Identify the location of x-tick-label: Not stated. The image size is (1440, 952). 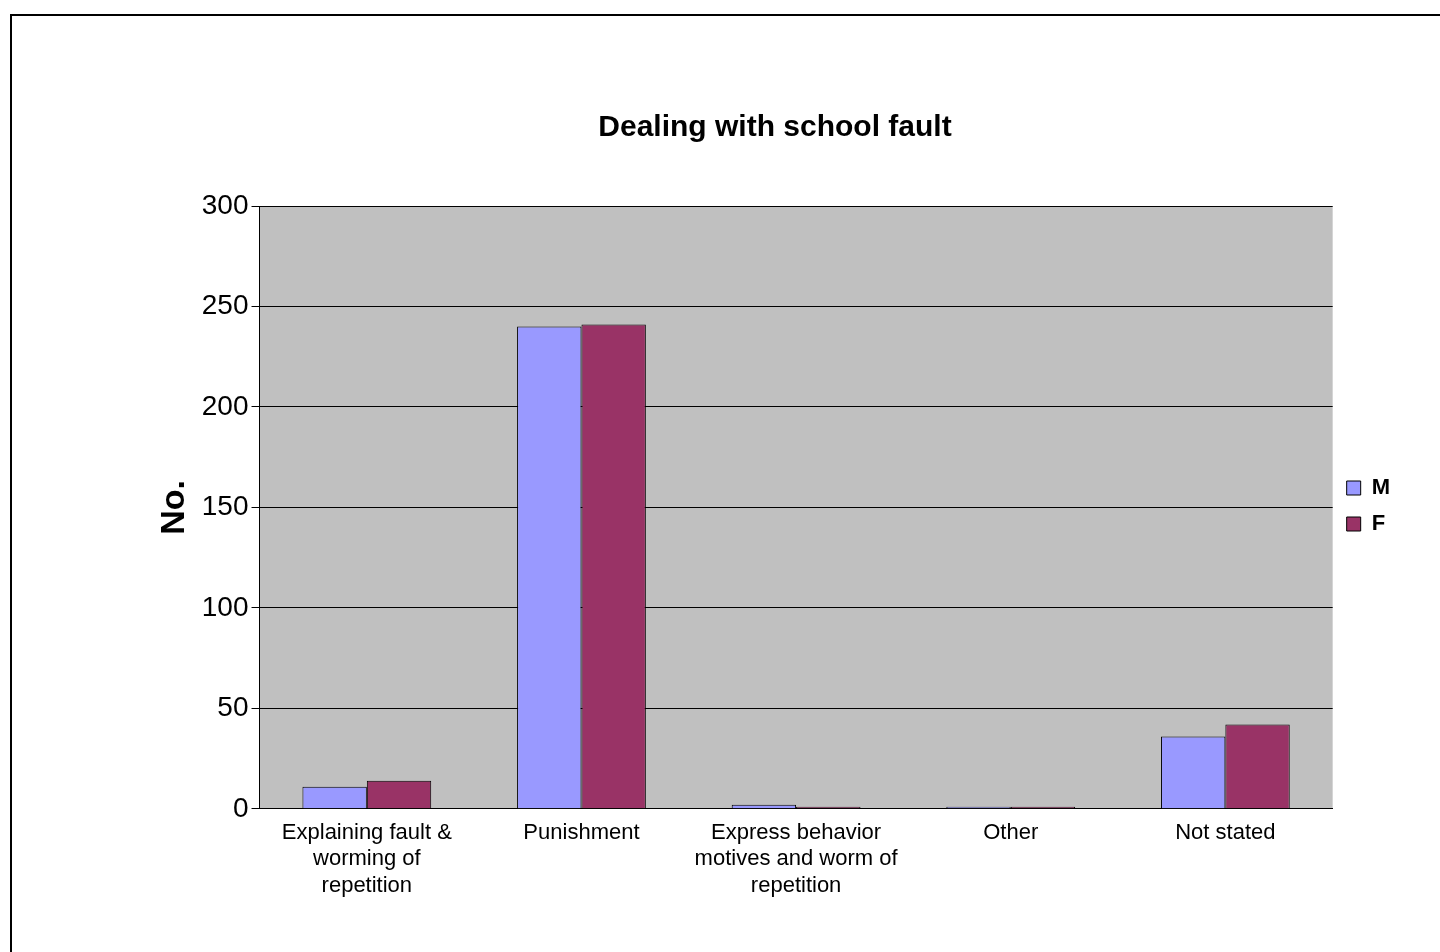
(1225, 832).